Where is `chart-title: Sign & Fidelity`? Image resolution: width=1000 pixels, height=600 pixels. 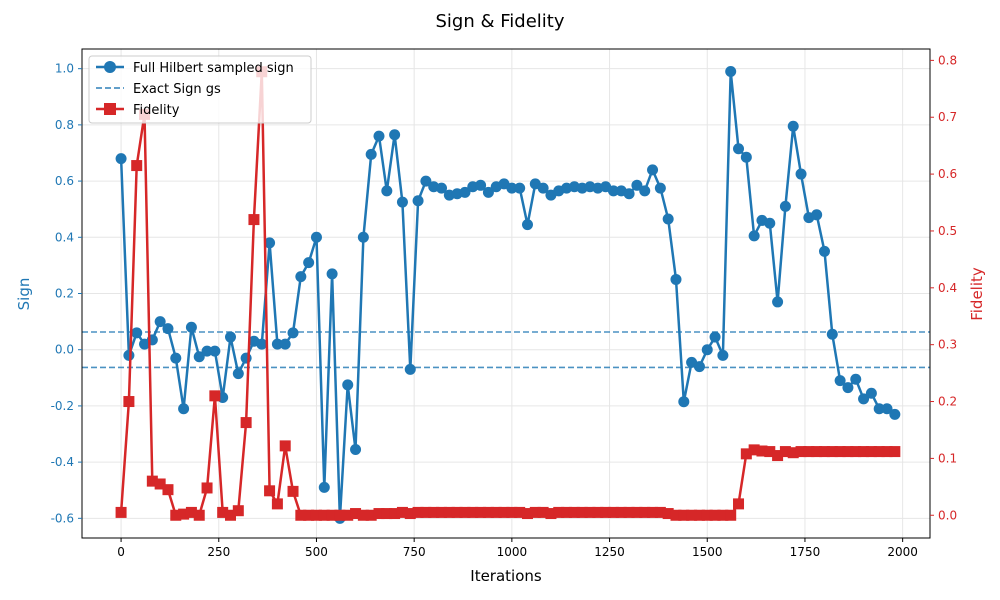 chart-title: Sign & Fidelity is located at coordinates (500, 21).